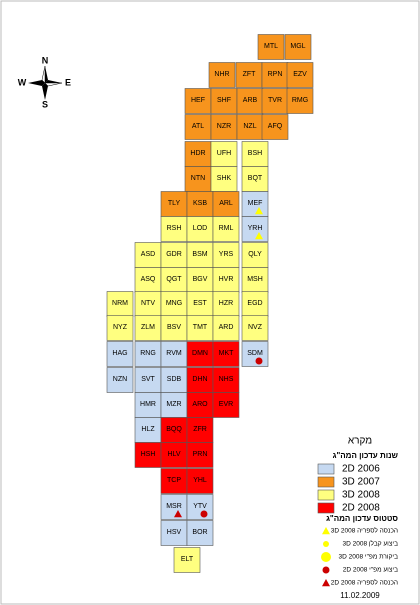  I want to click on tile-label: ARO, so click(200, 404).